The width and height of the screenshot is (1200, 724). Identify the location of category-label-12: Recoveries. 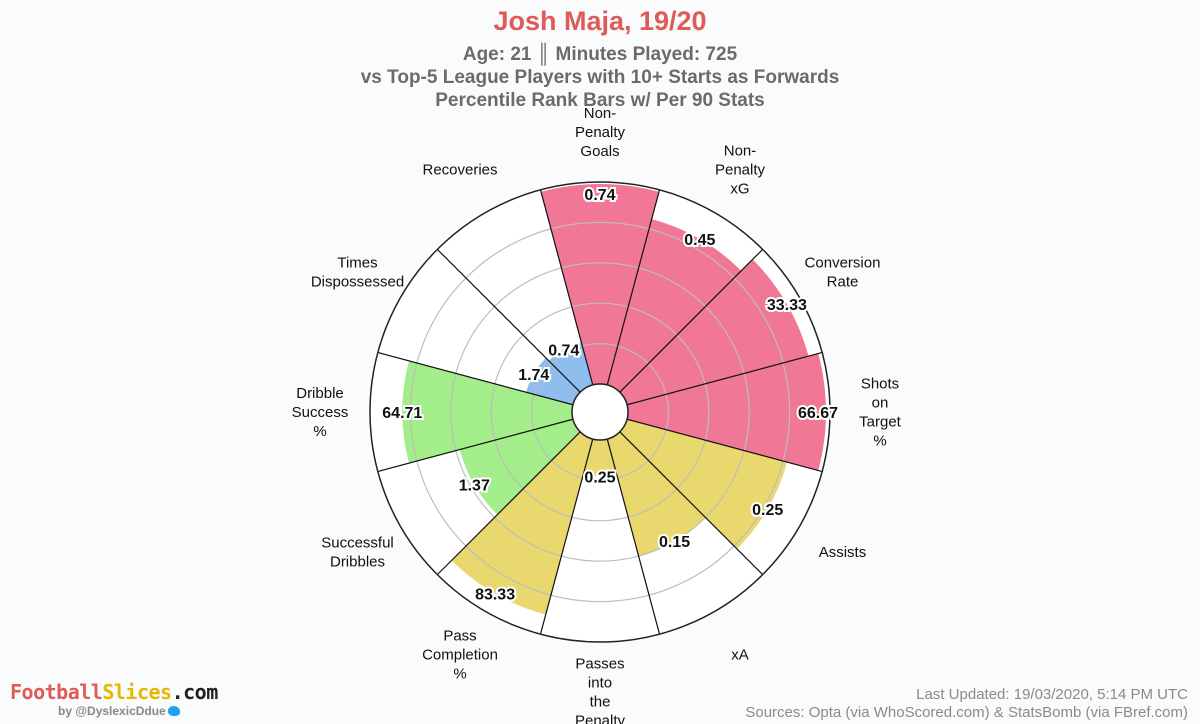
(459, 170).